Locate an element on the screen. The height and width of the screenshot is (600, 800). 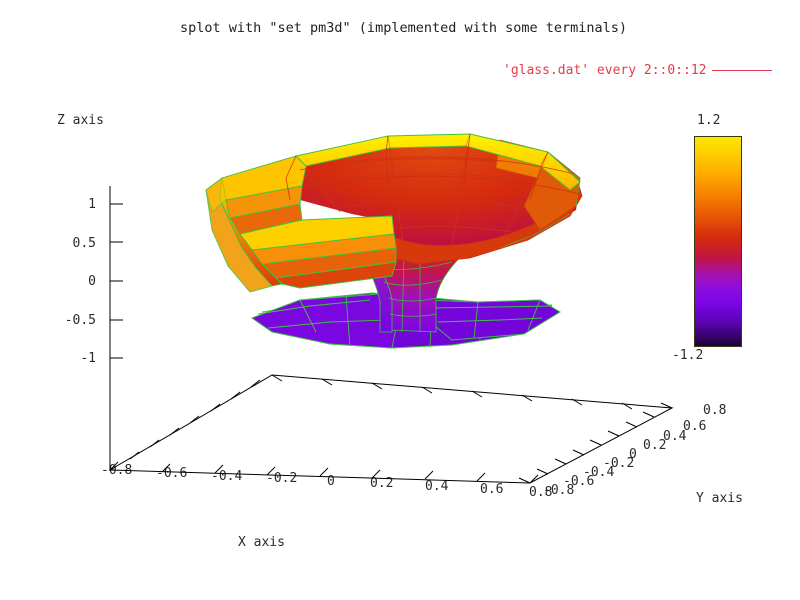
colorbar-max-label: 1.2 is located at coordinates (709, 120).